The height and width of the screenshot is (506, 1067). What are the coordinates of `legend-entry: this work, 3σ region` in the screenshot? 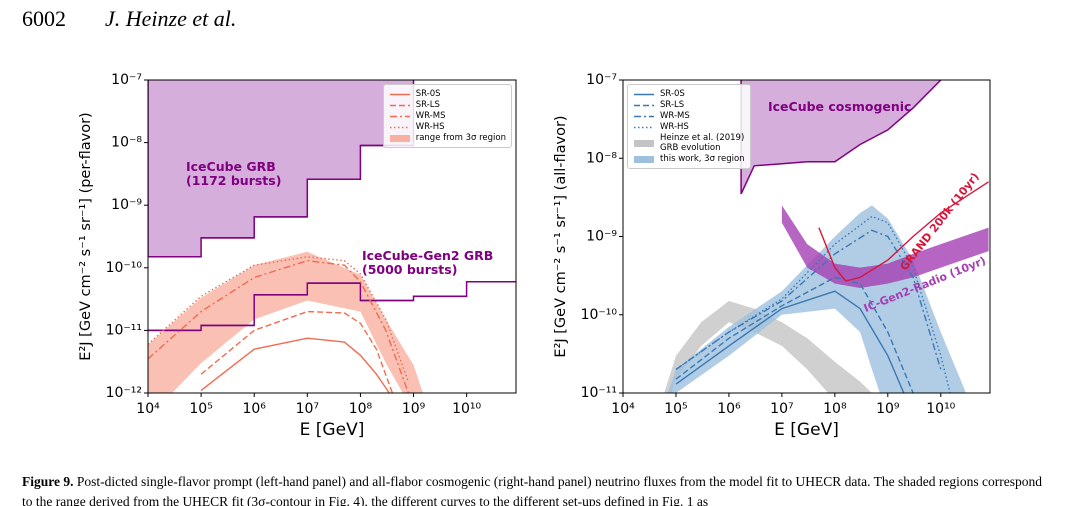 It's located at (689, 159).